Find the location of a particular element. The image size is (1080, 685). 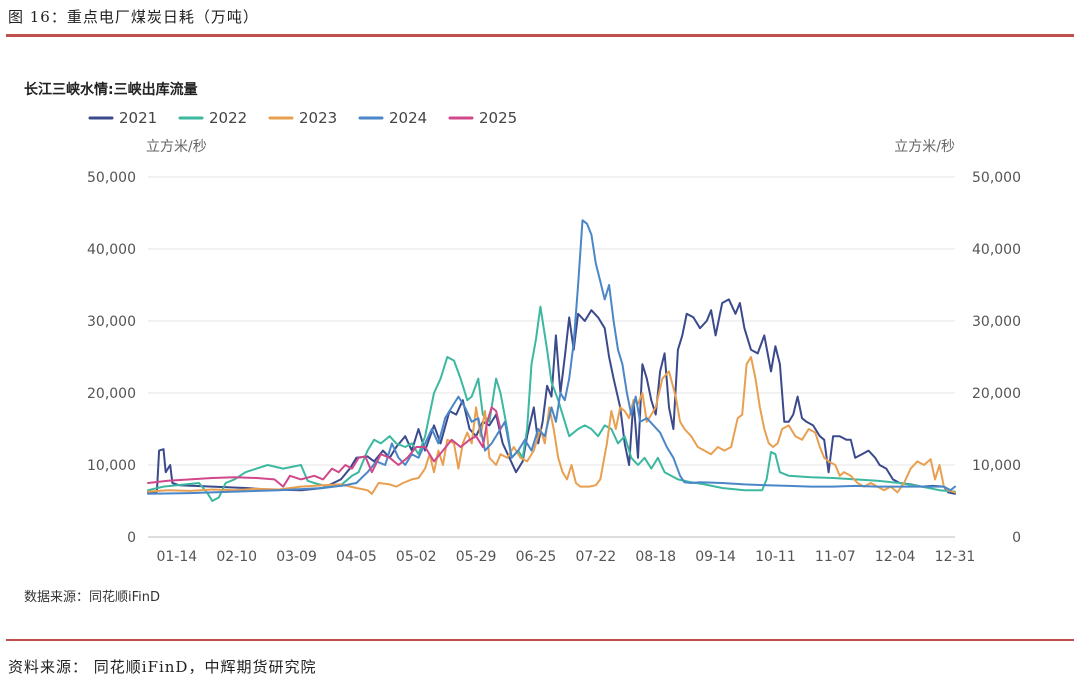

legend-item-2025: 2025 is located at coordinates (482, 118).